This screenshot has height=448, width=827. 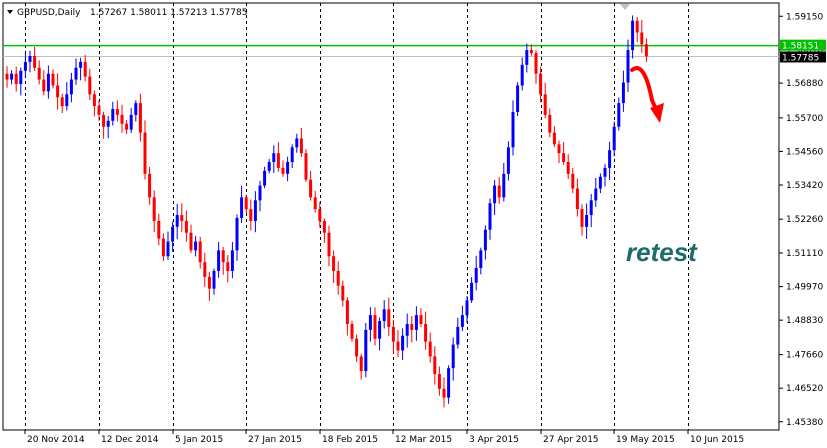 What do you see at coordinates (804, 119) in the screenshot?
I see `price-tick-label: 1.55700` at bounding box center [804, 119].